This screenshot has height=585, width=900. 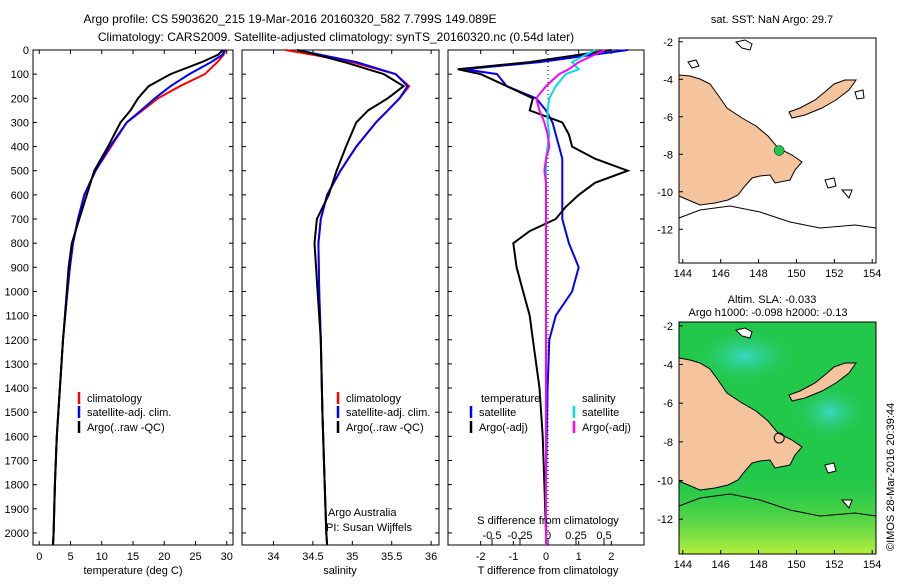 What do you see at coordinates (17, 510) in the screenshot?
I see `y-tick-label: 1900` at bounding box center [17, 510].